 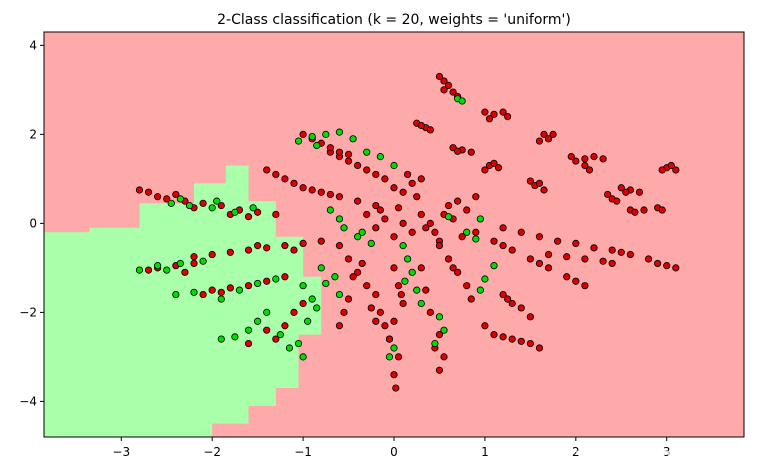 What do you see at coordinates (394, 452) in the screenshot?
I see `x-tick-label: 0` at bounding box center [394, 452].